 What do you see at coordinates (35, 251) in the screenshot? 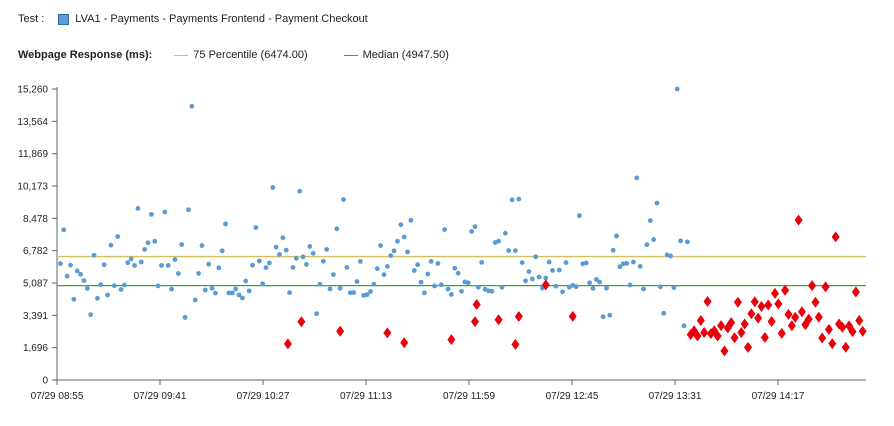
I see `y-tick-label: 6,782` at bounding box center [35, 251].